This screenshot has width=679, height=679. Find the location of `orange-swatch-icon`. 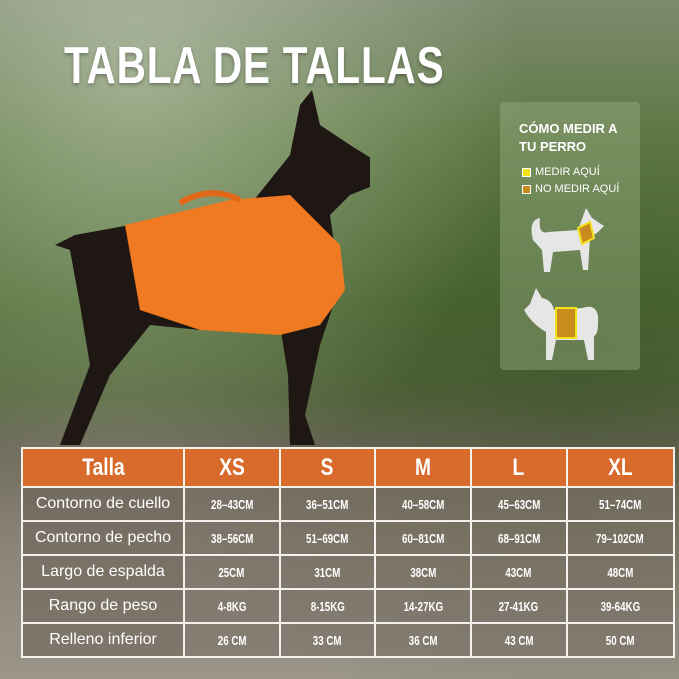

orange-swatch-icon is located at coordinates (526, 189).